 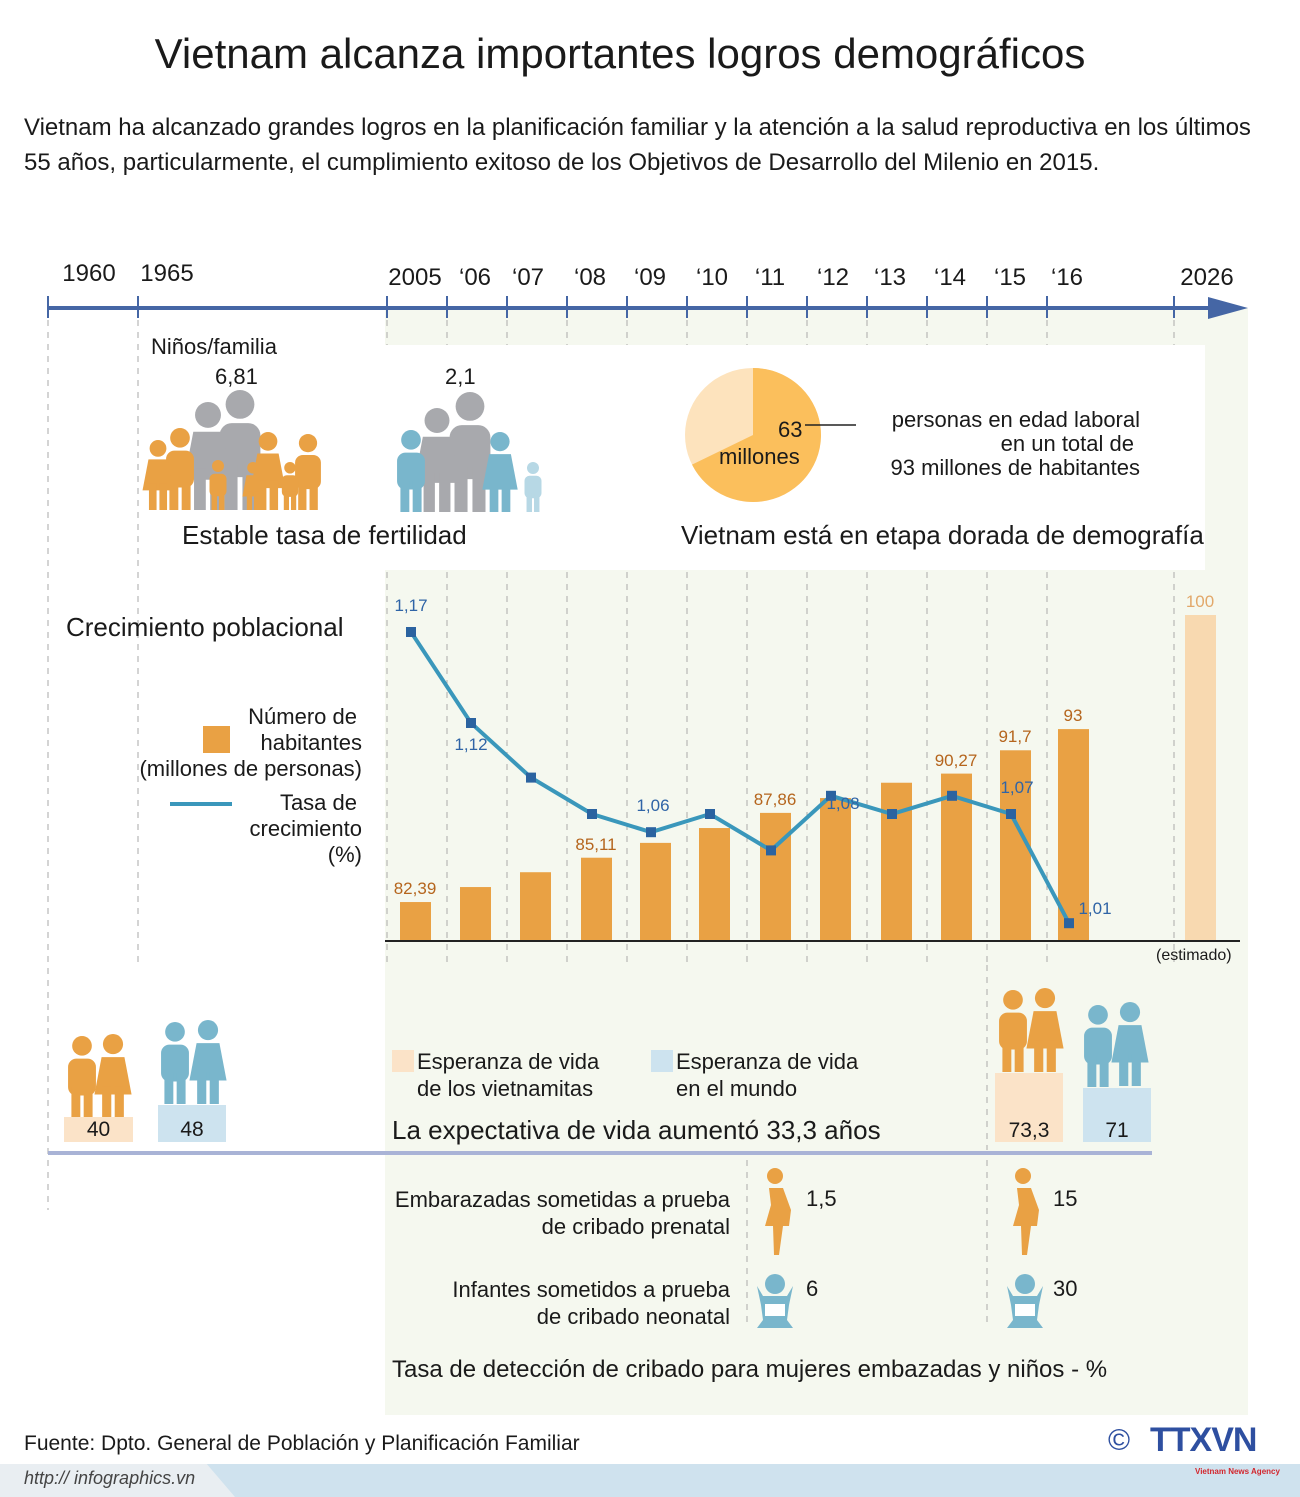 I want to click on legend-world-label: Esperanza de vida en el mundo, so click(x=767, y=1075).